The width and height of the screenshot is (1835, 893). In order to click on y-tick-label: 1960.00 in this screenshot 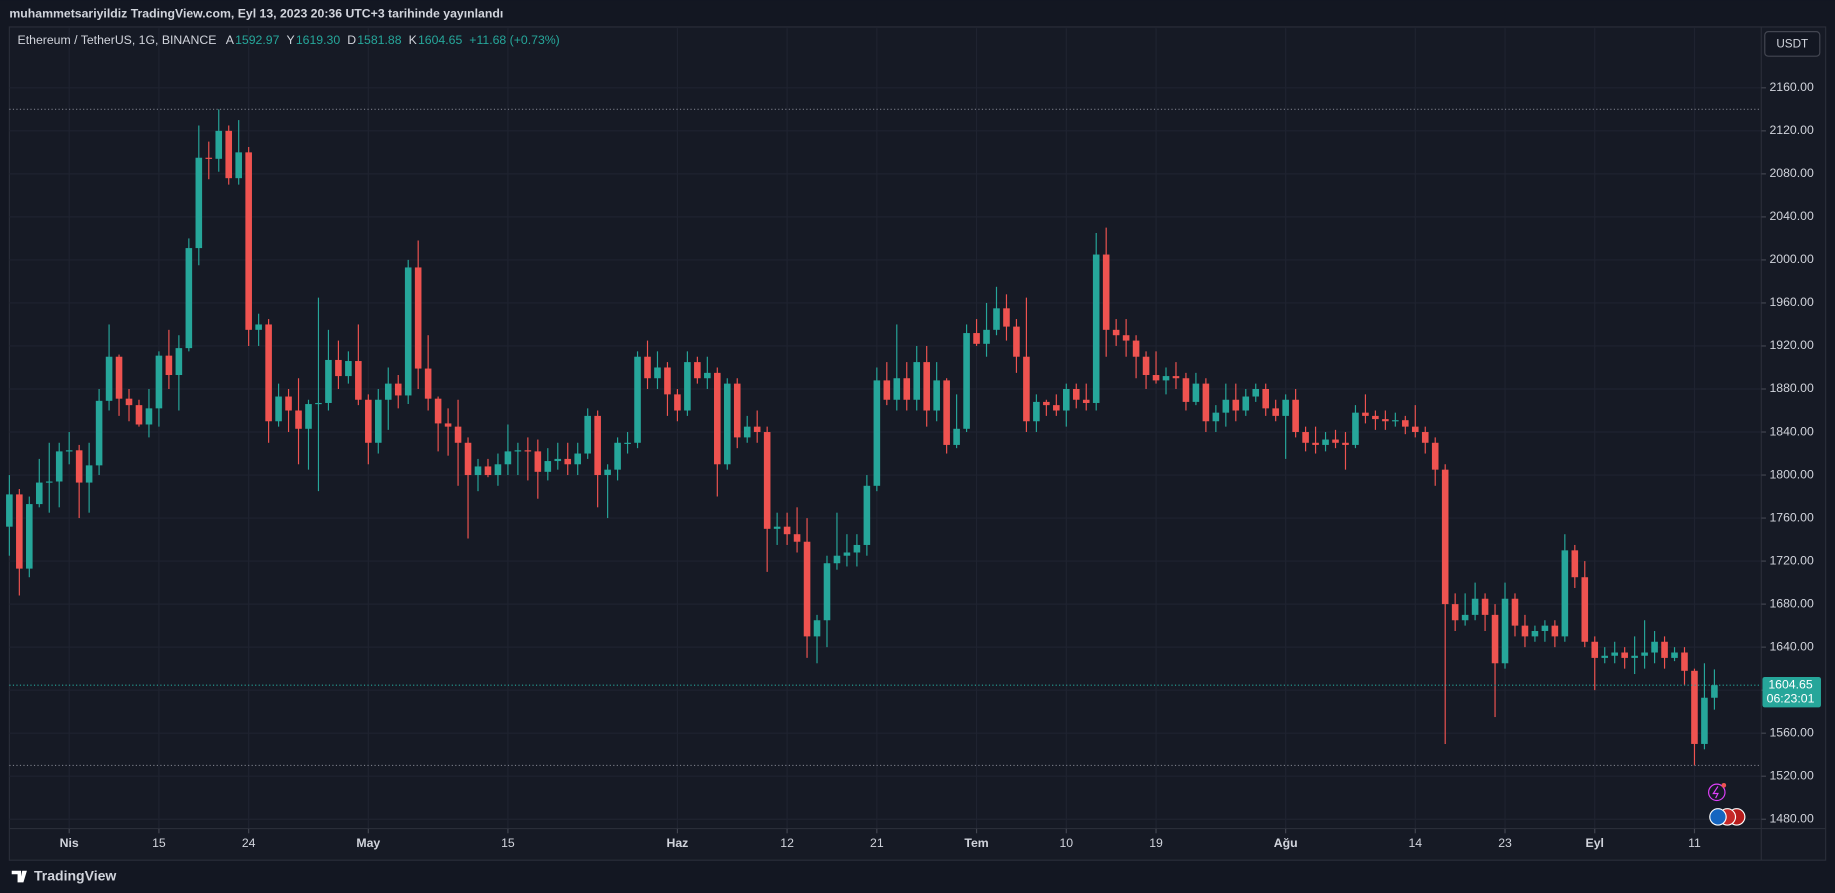, I will do `click(1791, 302)`.